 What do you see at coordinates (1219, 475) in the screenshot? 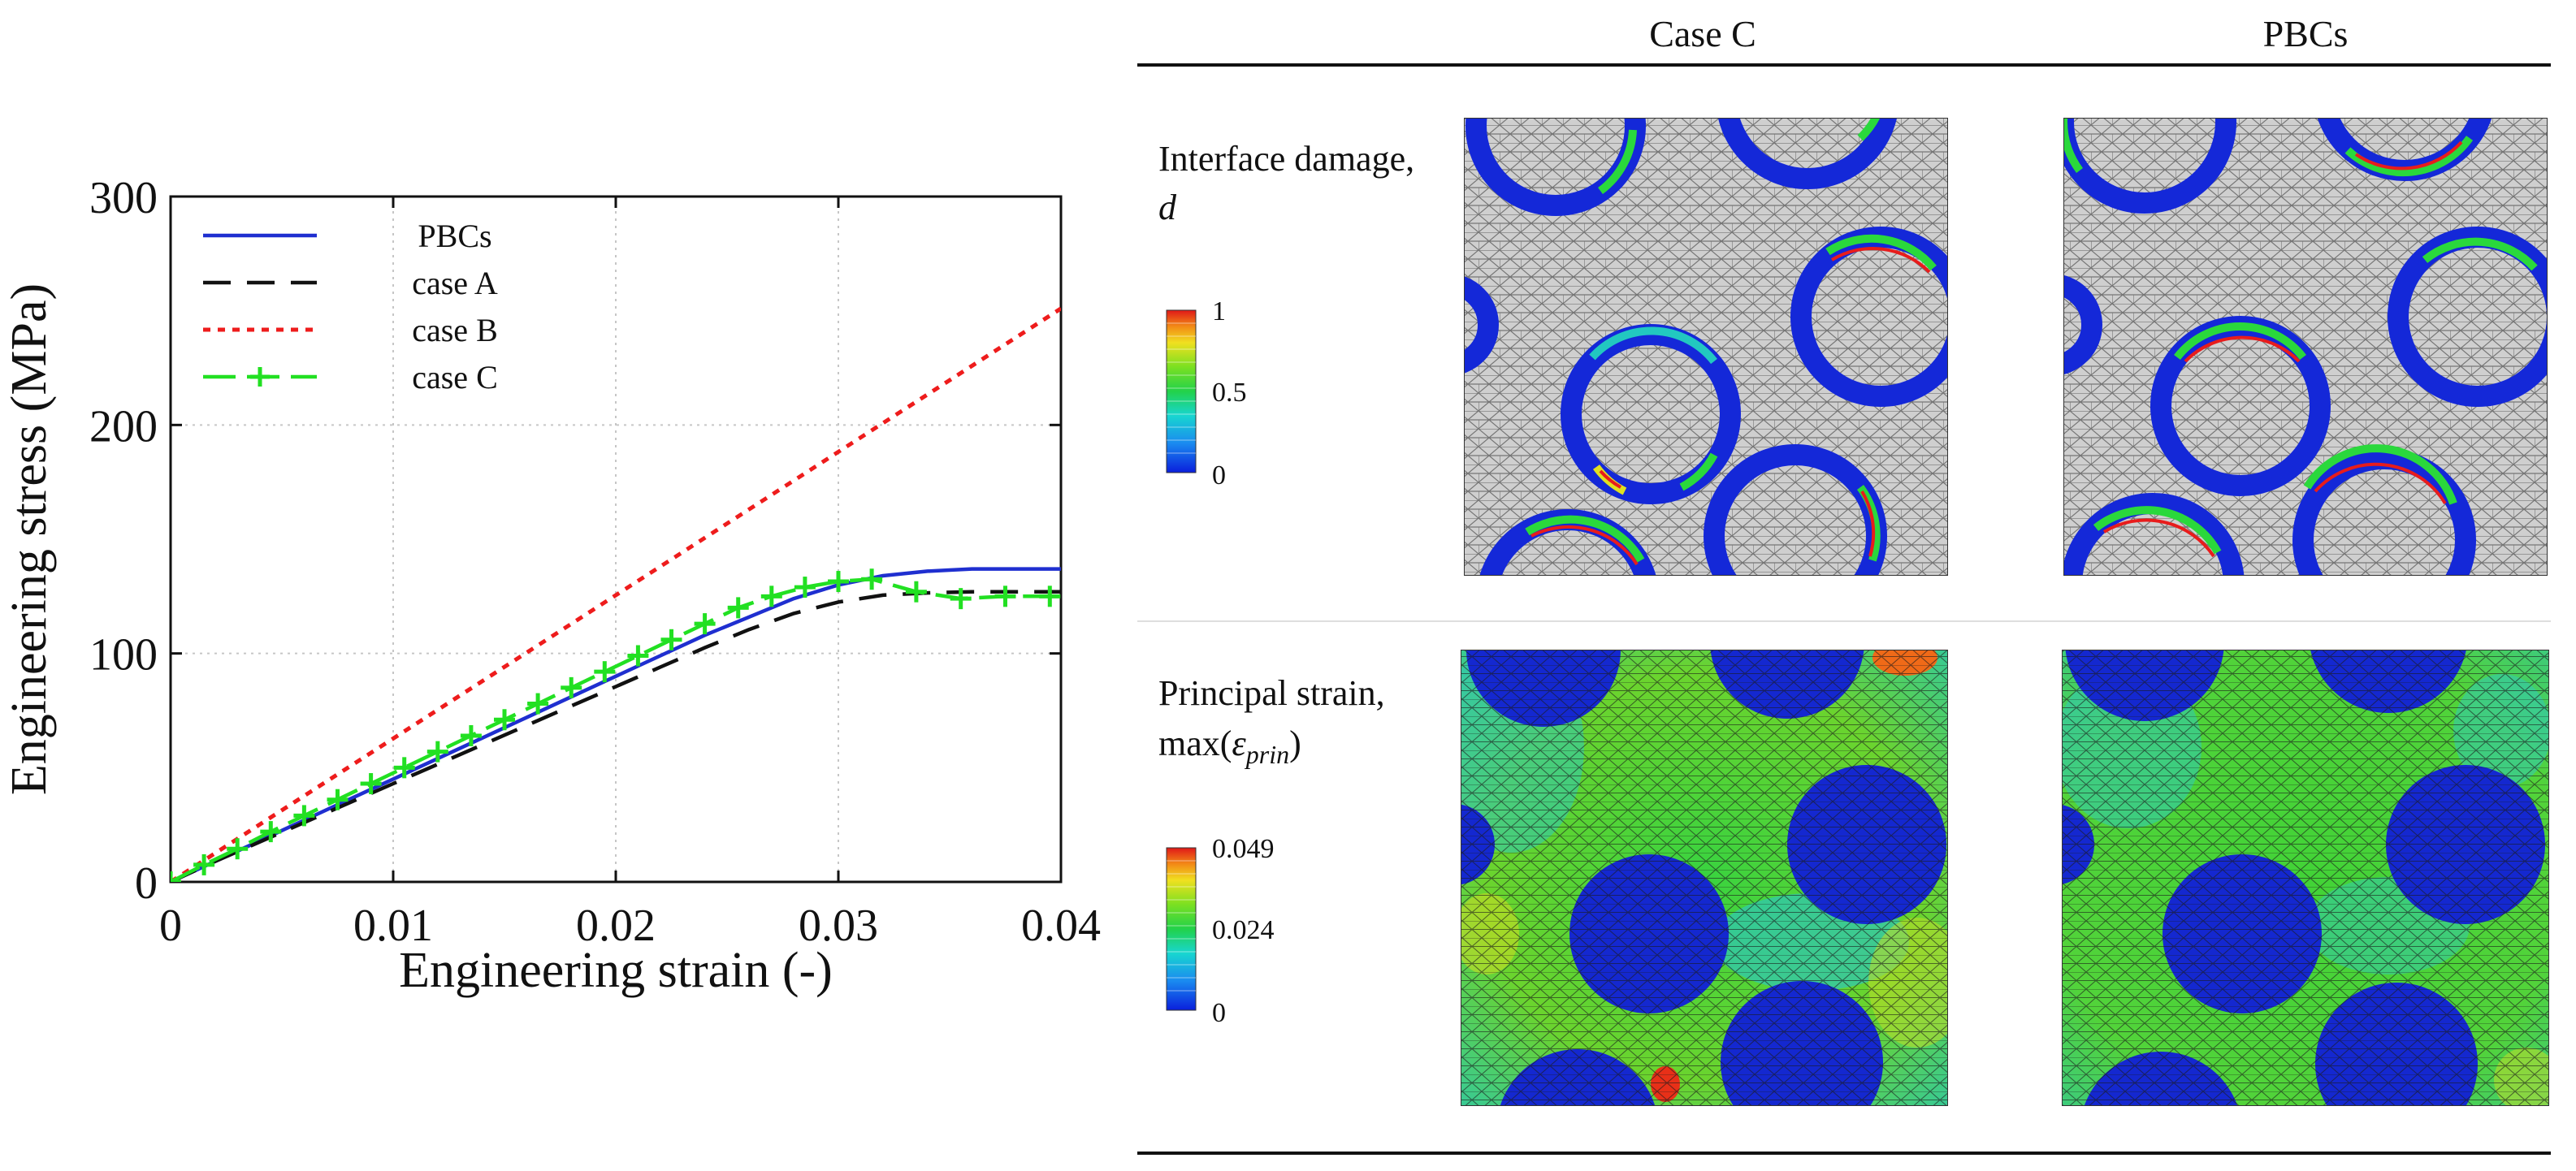
I see `colorbar-damage-min: 0` at bounding box center [1219, 475].